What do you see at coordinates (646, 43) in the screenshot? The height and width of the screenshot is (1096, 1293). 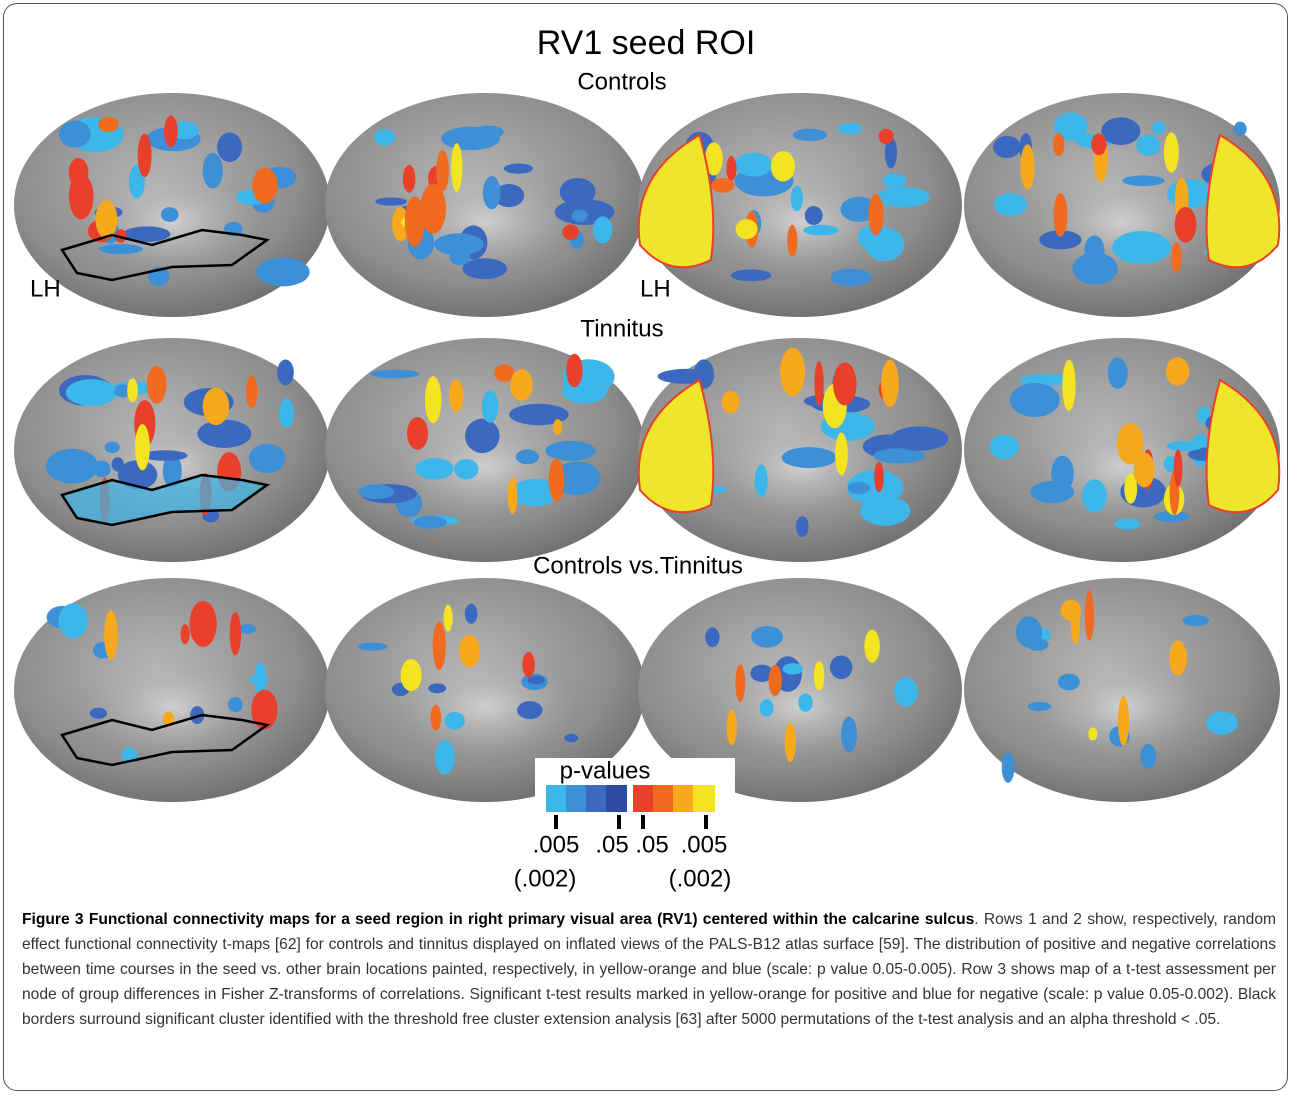 I see `figure-title: RV1 seed ROI` at bounding box center [646, 43].